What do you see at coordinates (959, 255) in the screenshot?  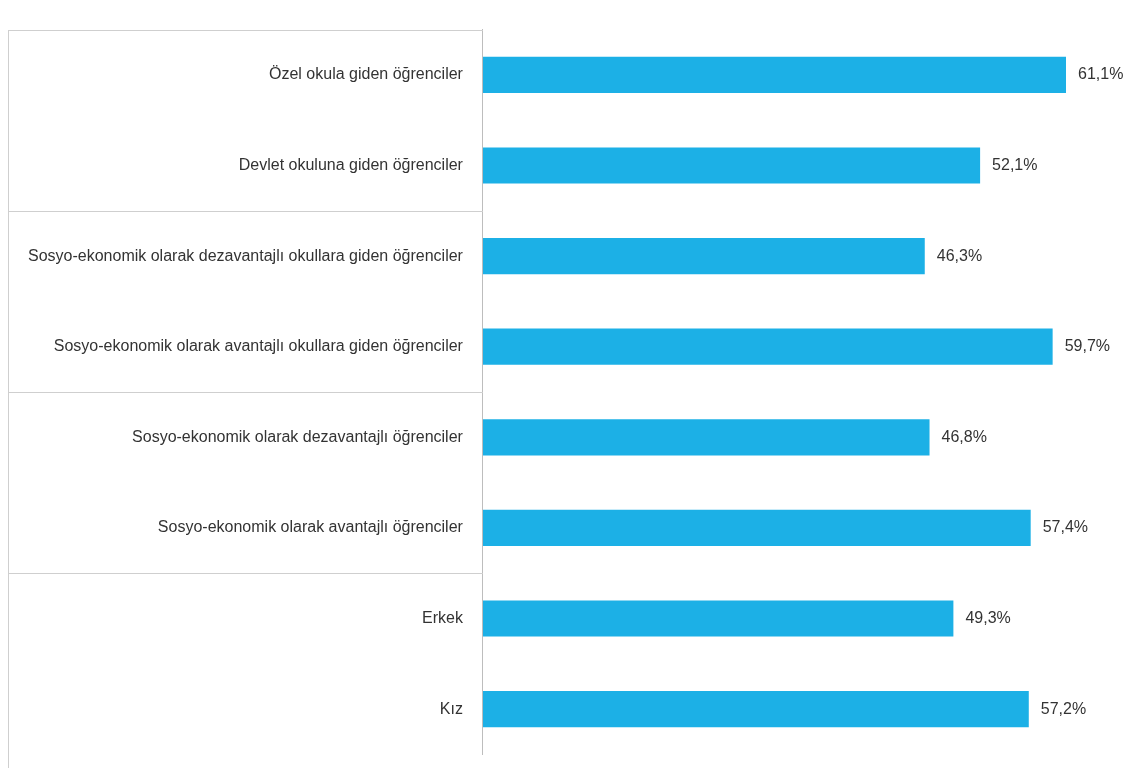 I see `data-label: 46,3%` at bounding box center [959, 255].